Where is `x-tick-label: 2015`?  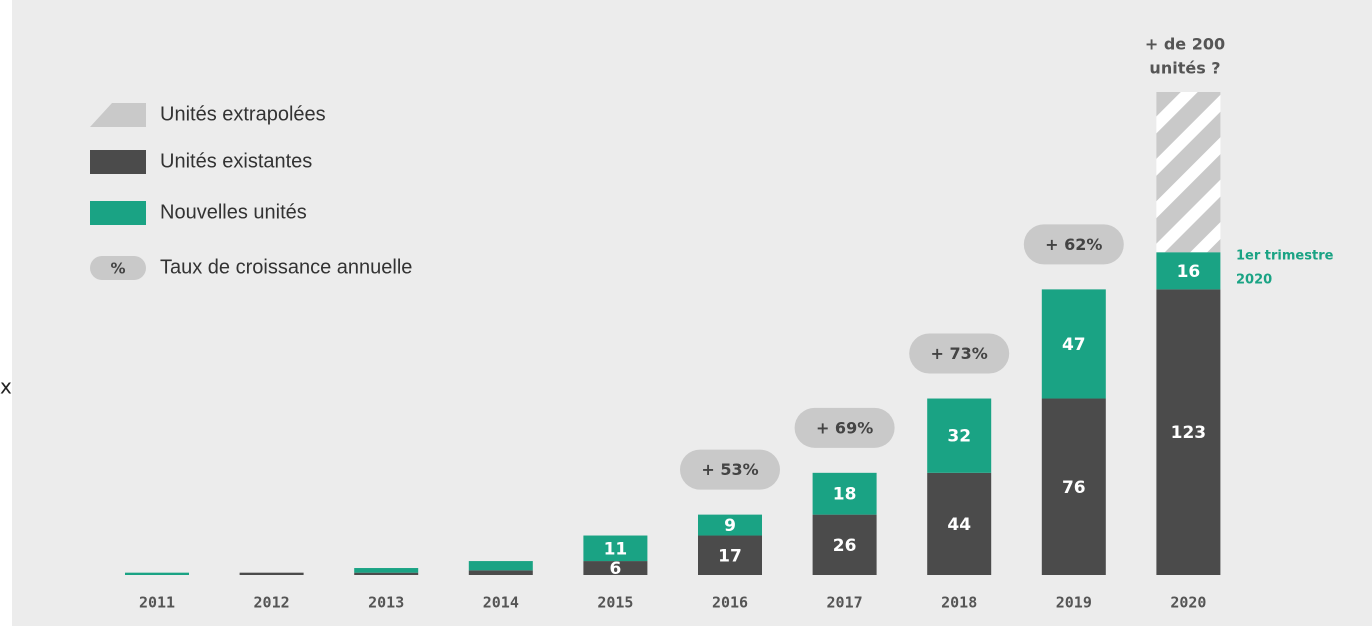 x-tick-label: 2015 is located at coordinates (615, 603).